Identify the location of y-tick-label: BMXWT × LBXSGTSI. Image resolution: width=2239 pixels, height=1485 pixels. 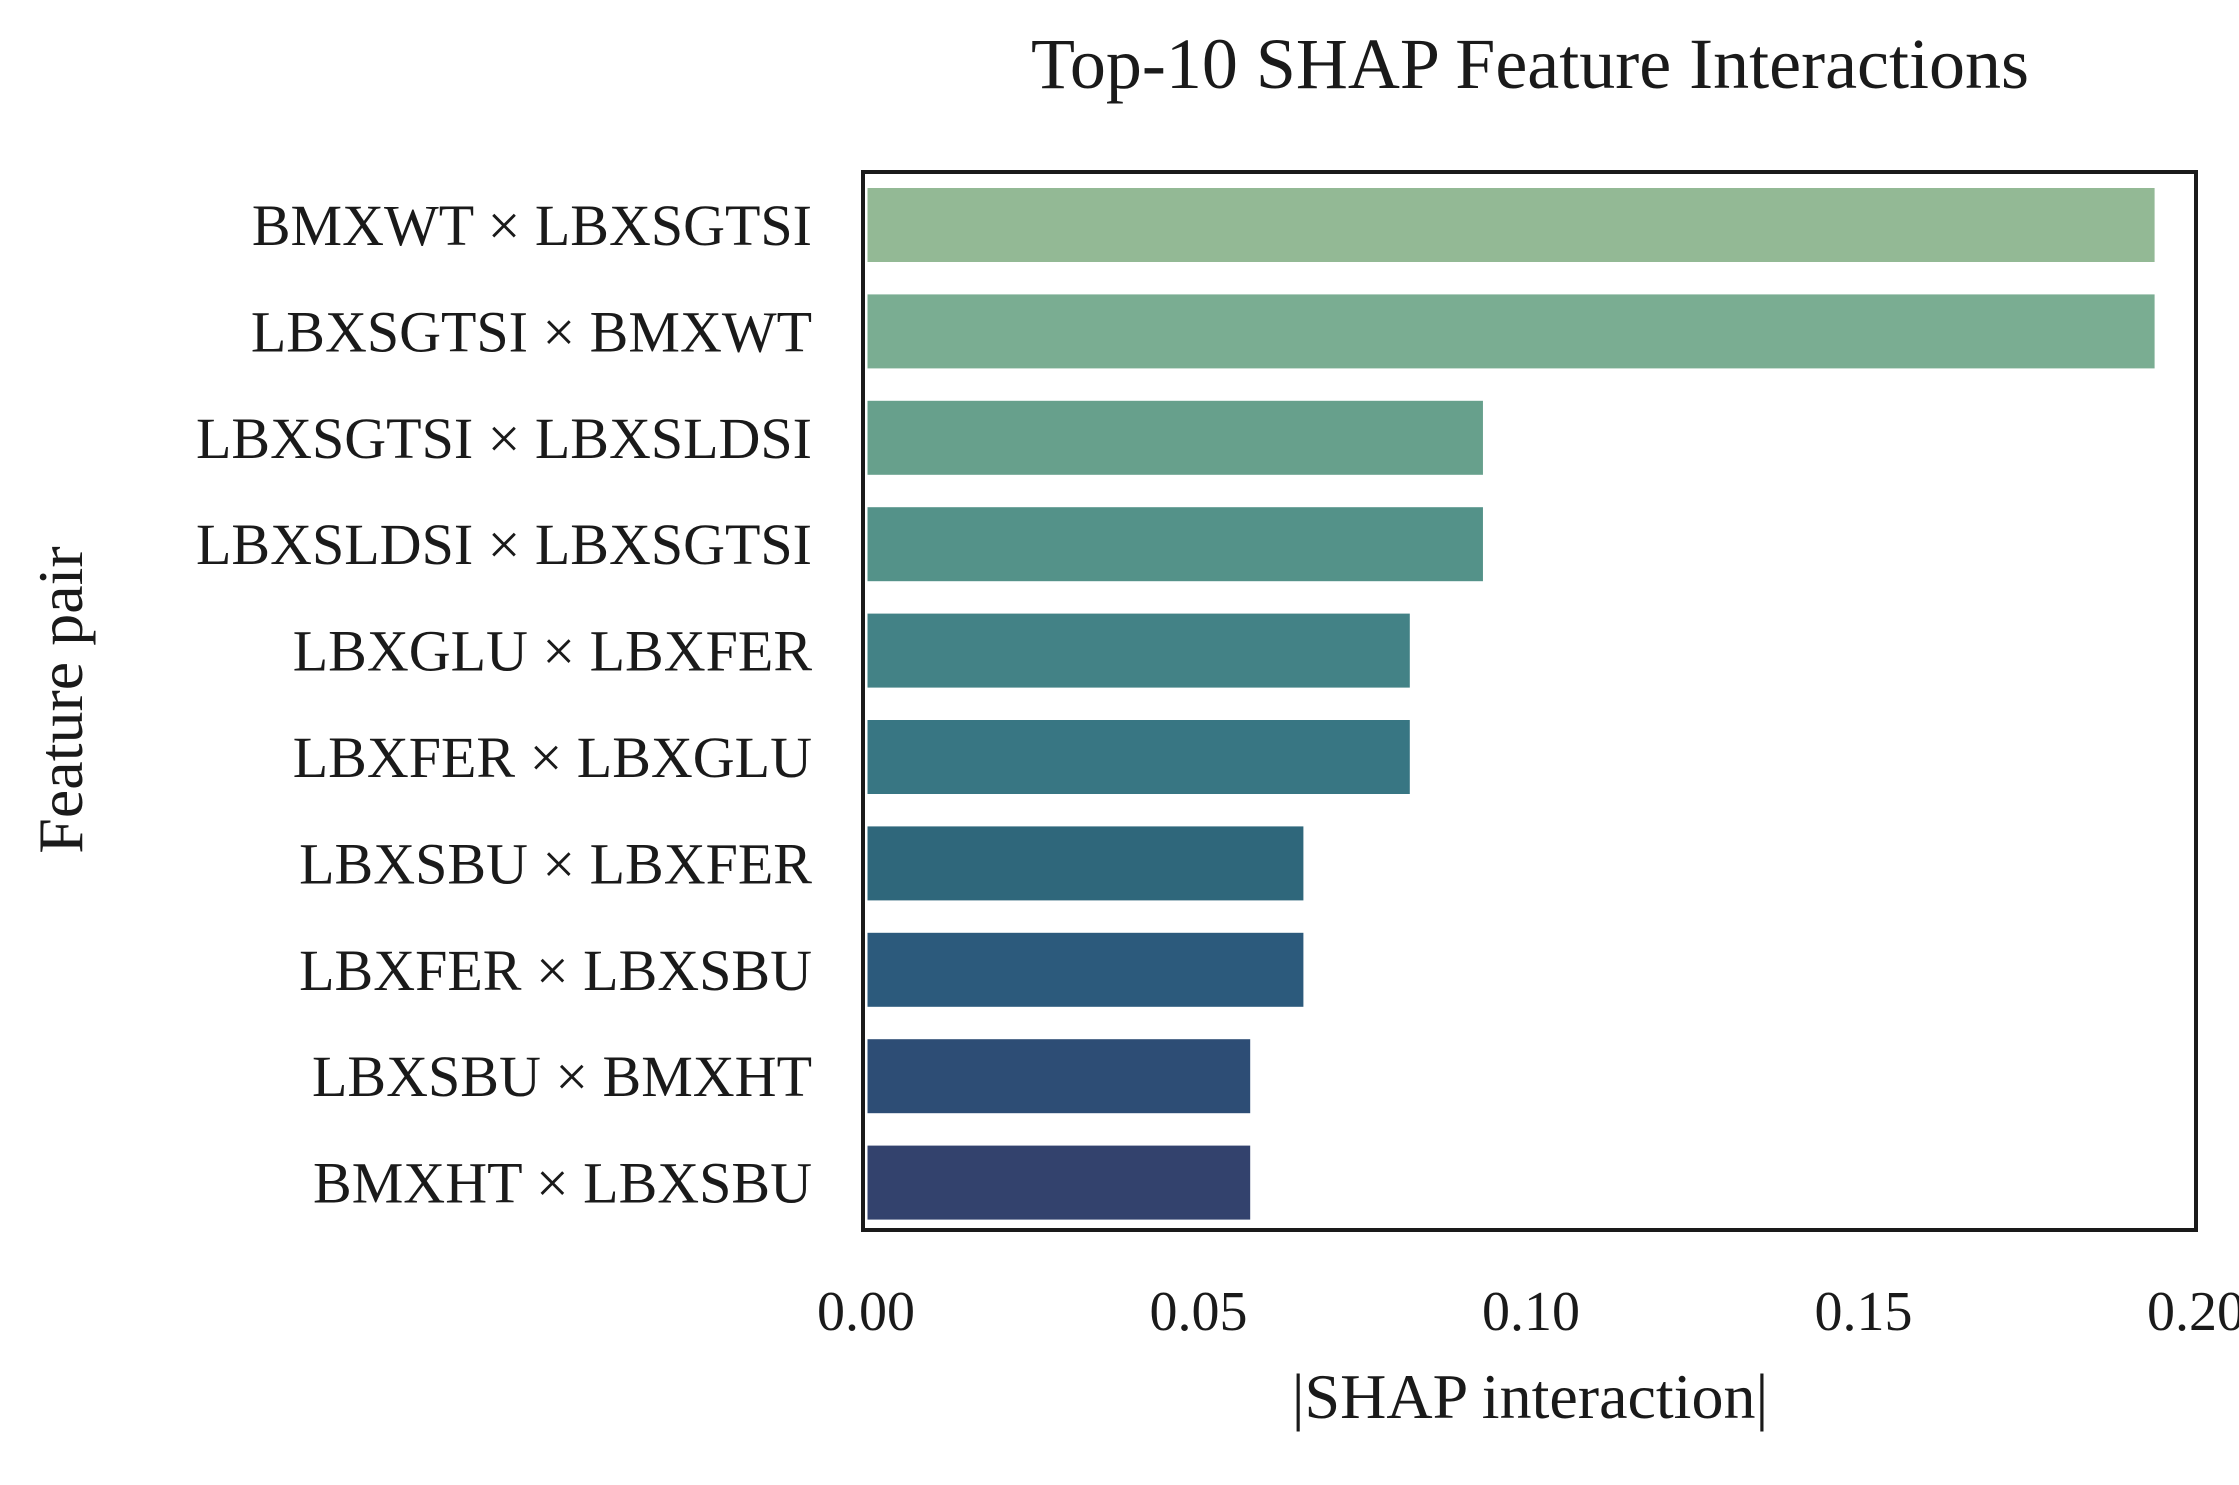
(532, 225).